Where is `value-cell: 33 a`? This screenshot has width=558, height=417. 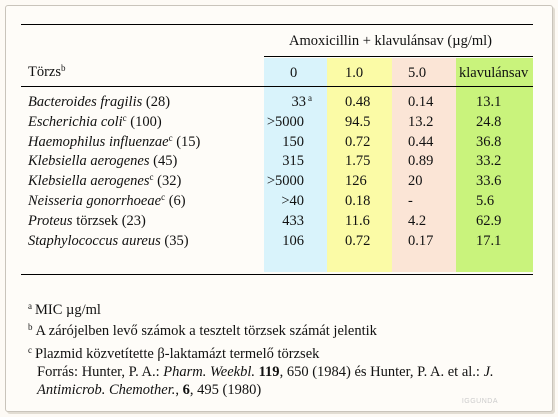 value-cell: 33 a is located at coordinates (302, 102).